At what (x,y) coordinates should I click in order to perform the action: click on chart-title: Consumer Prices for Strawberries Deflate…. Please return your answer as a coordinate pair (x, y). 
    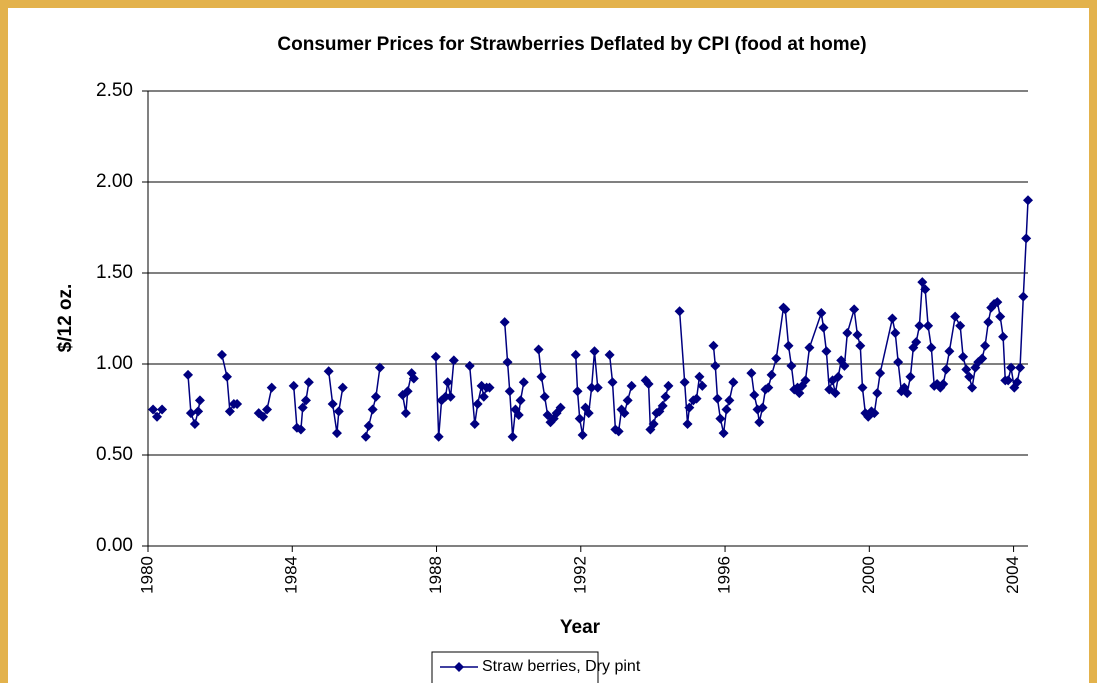
    Looking at the image, I should click on (571, 44).